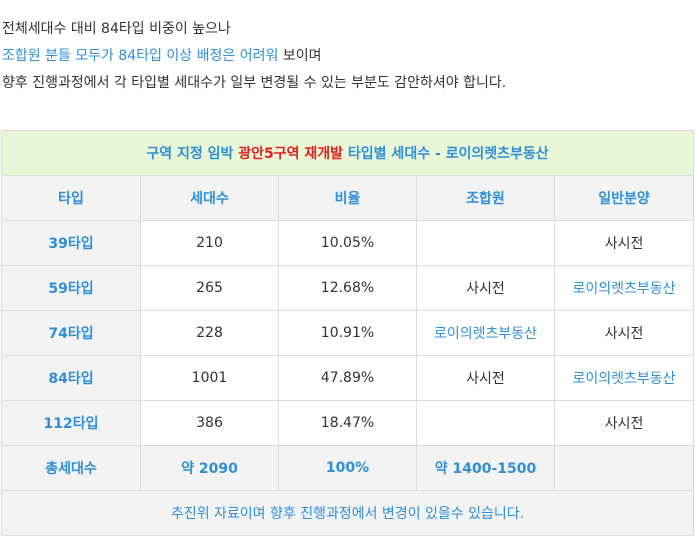  What do you see at coordinates (71, 333) in the screenshot?
I see `row-type: 74타입` at bounding box center [71, 333].